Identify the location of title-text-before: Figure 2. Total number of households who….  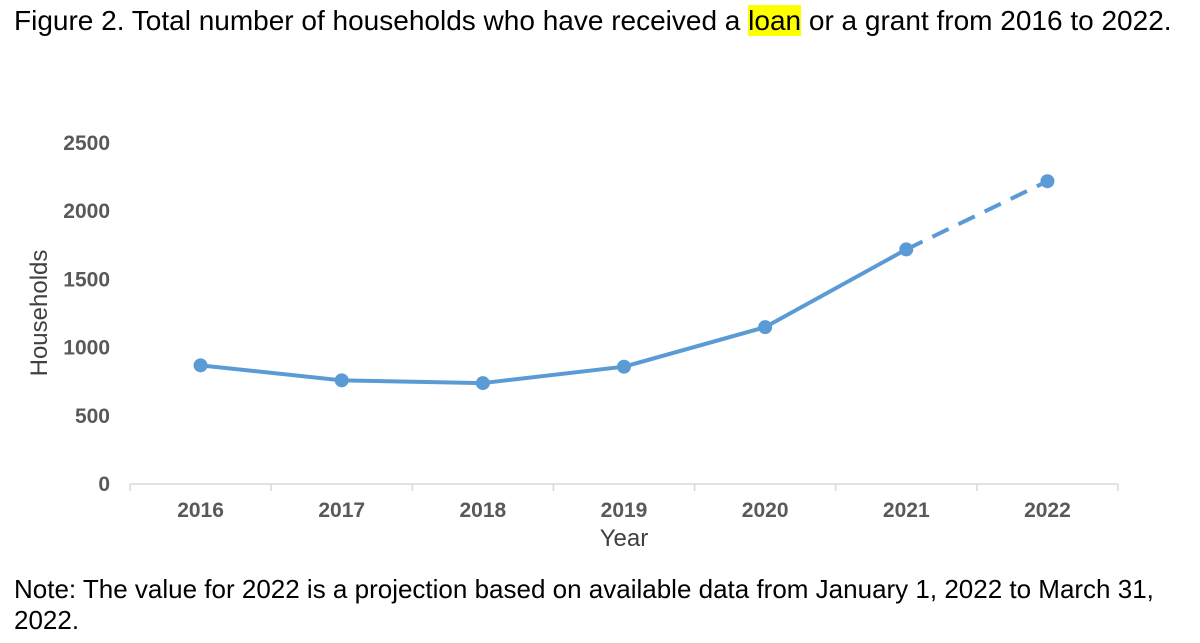
(381, 20).